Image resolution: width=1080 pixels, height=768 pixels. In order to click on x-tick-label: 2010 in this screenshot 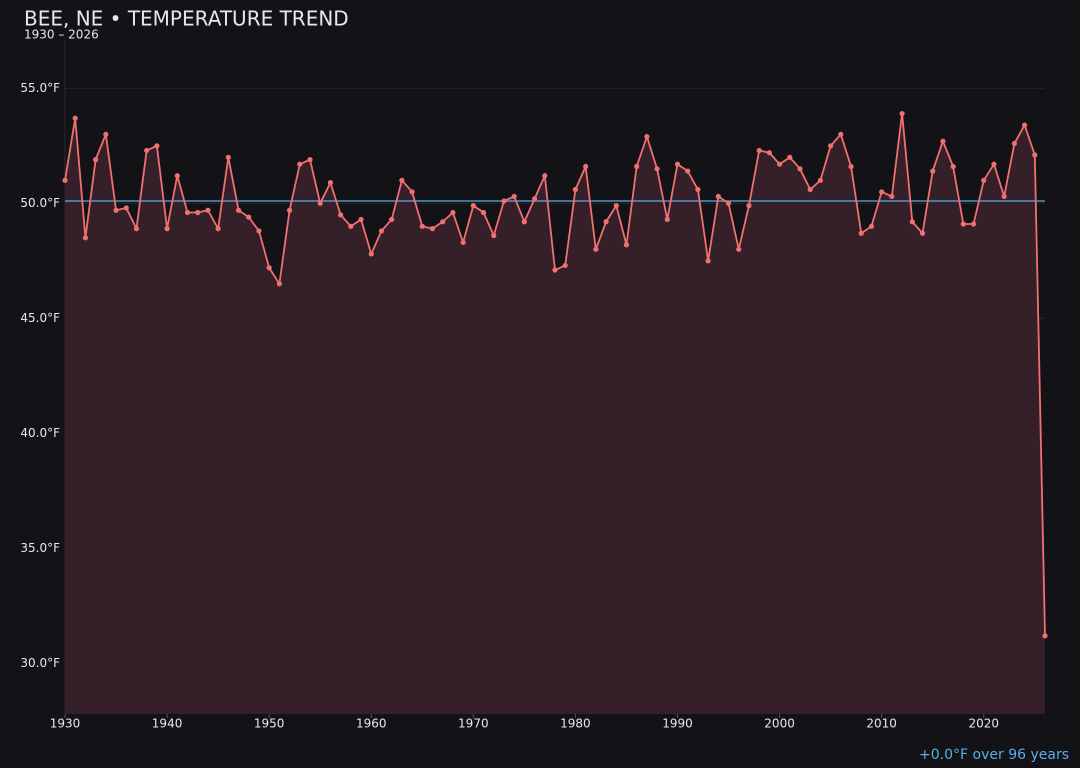, I will do `click(881, 724)`.